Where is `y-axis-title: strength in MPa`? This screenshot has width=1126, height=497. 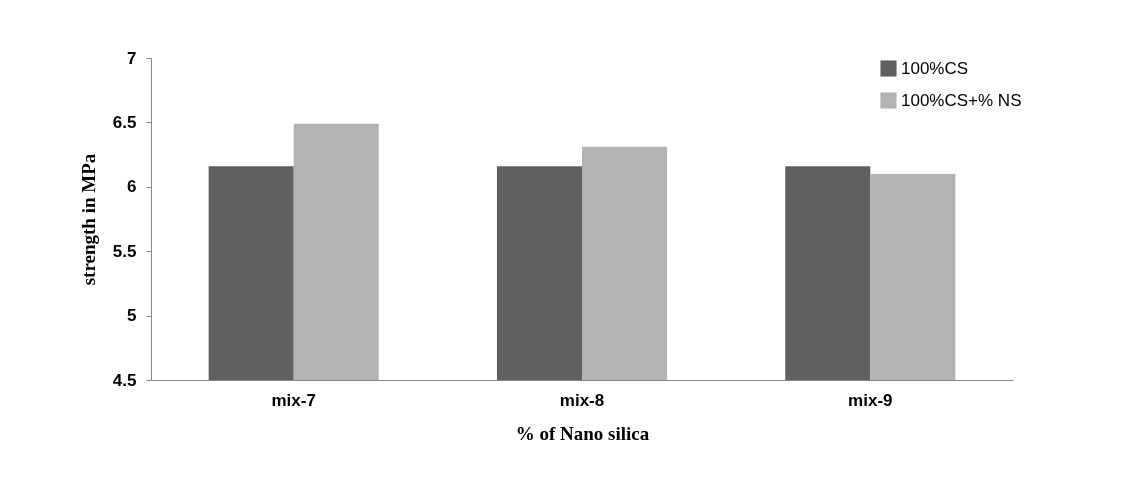
y-axis-title: strength in MPa is located at coordinates (88, 219).